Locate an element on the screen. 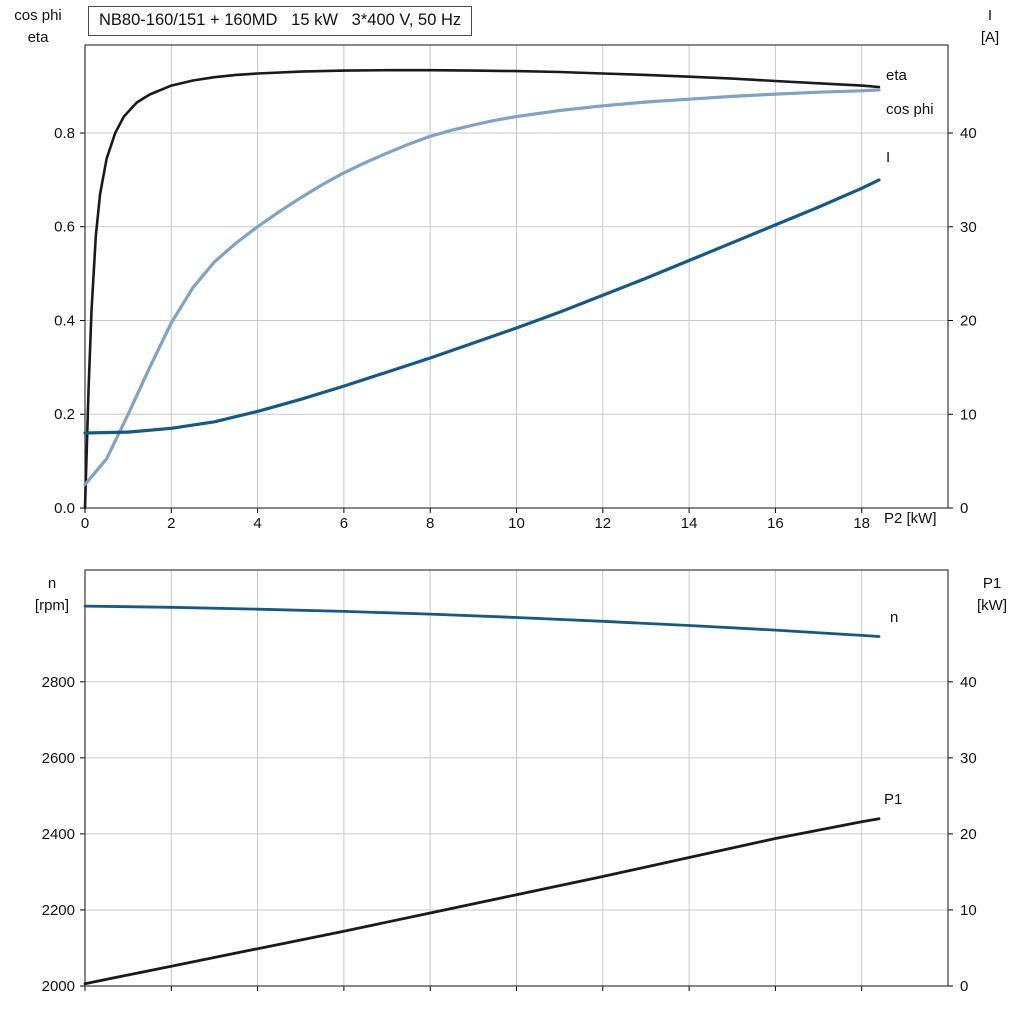 The width and height of the screenshot is (1024, 1024). left-axis-title: [rpm] is located at coordinates (52, 605).